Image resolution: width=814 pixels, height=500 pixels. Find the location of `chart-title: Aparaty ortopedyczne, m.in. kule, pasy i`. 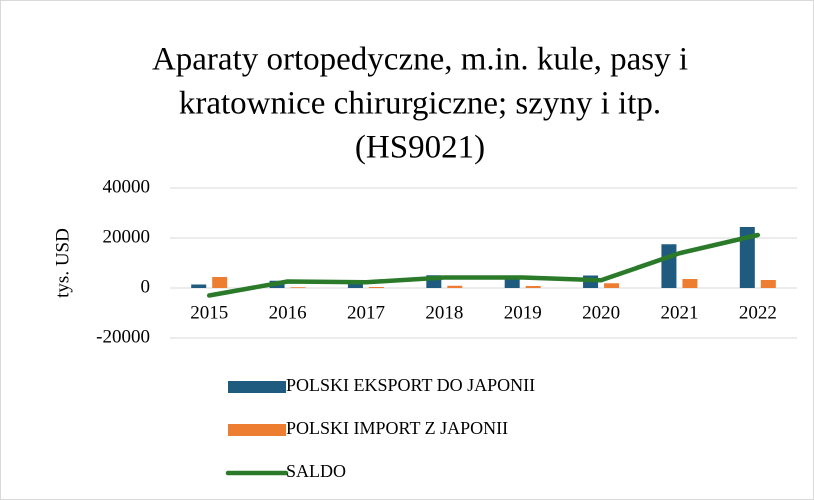

chart-title: Aparaty ortopedyczne, m.in. kule, pasy i is located at coordinates (420, 60).